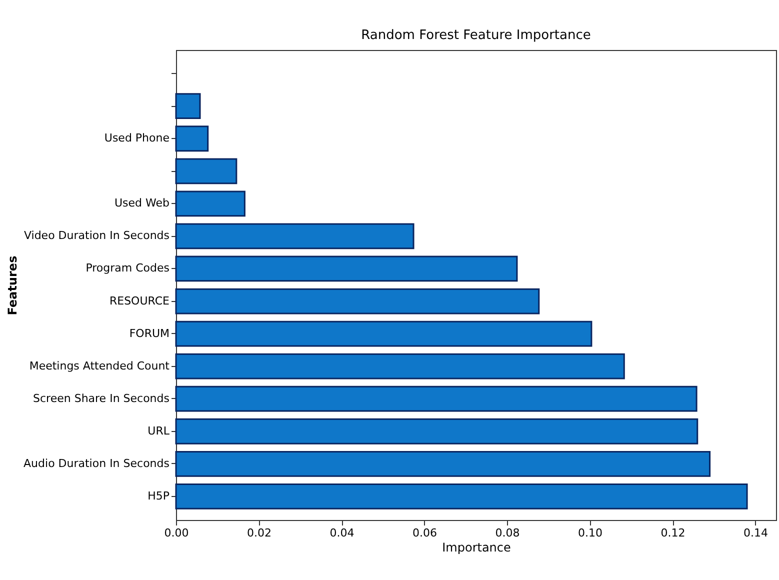 Image resolution: width=779 pixels, height=580 pixels. What do you see at coordinates (476, 35) in the screenshot?
I see `chart-title: Random Forest Feature Importance` at bounding box center [476, 35].